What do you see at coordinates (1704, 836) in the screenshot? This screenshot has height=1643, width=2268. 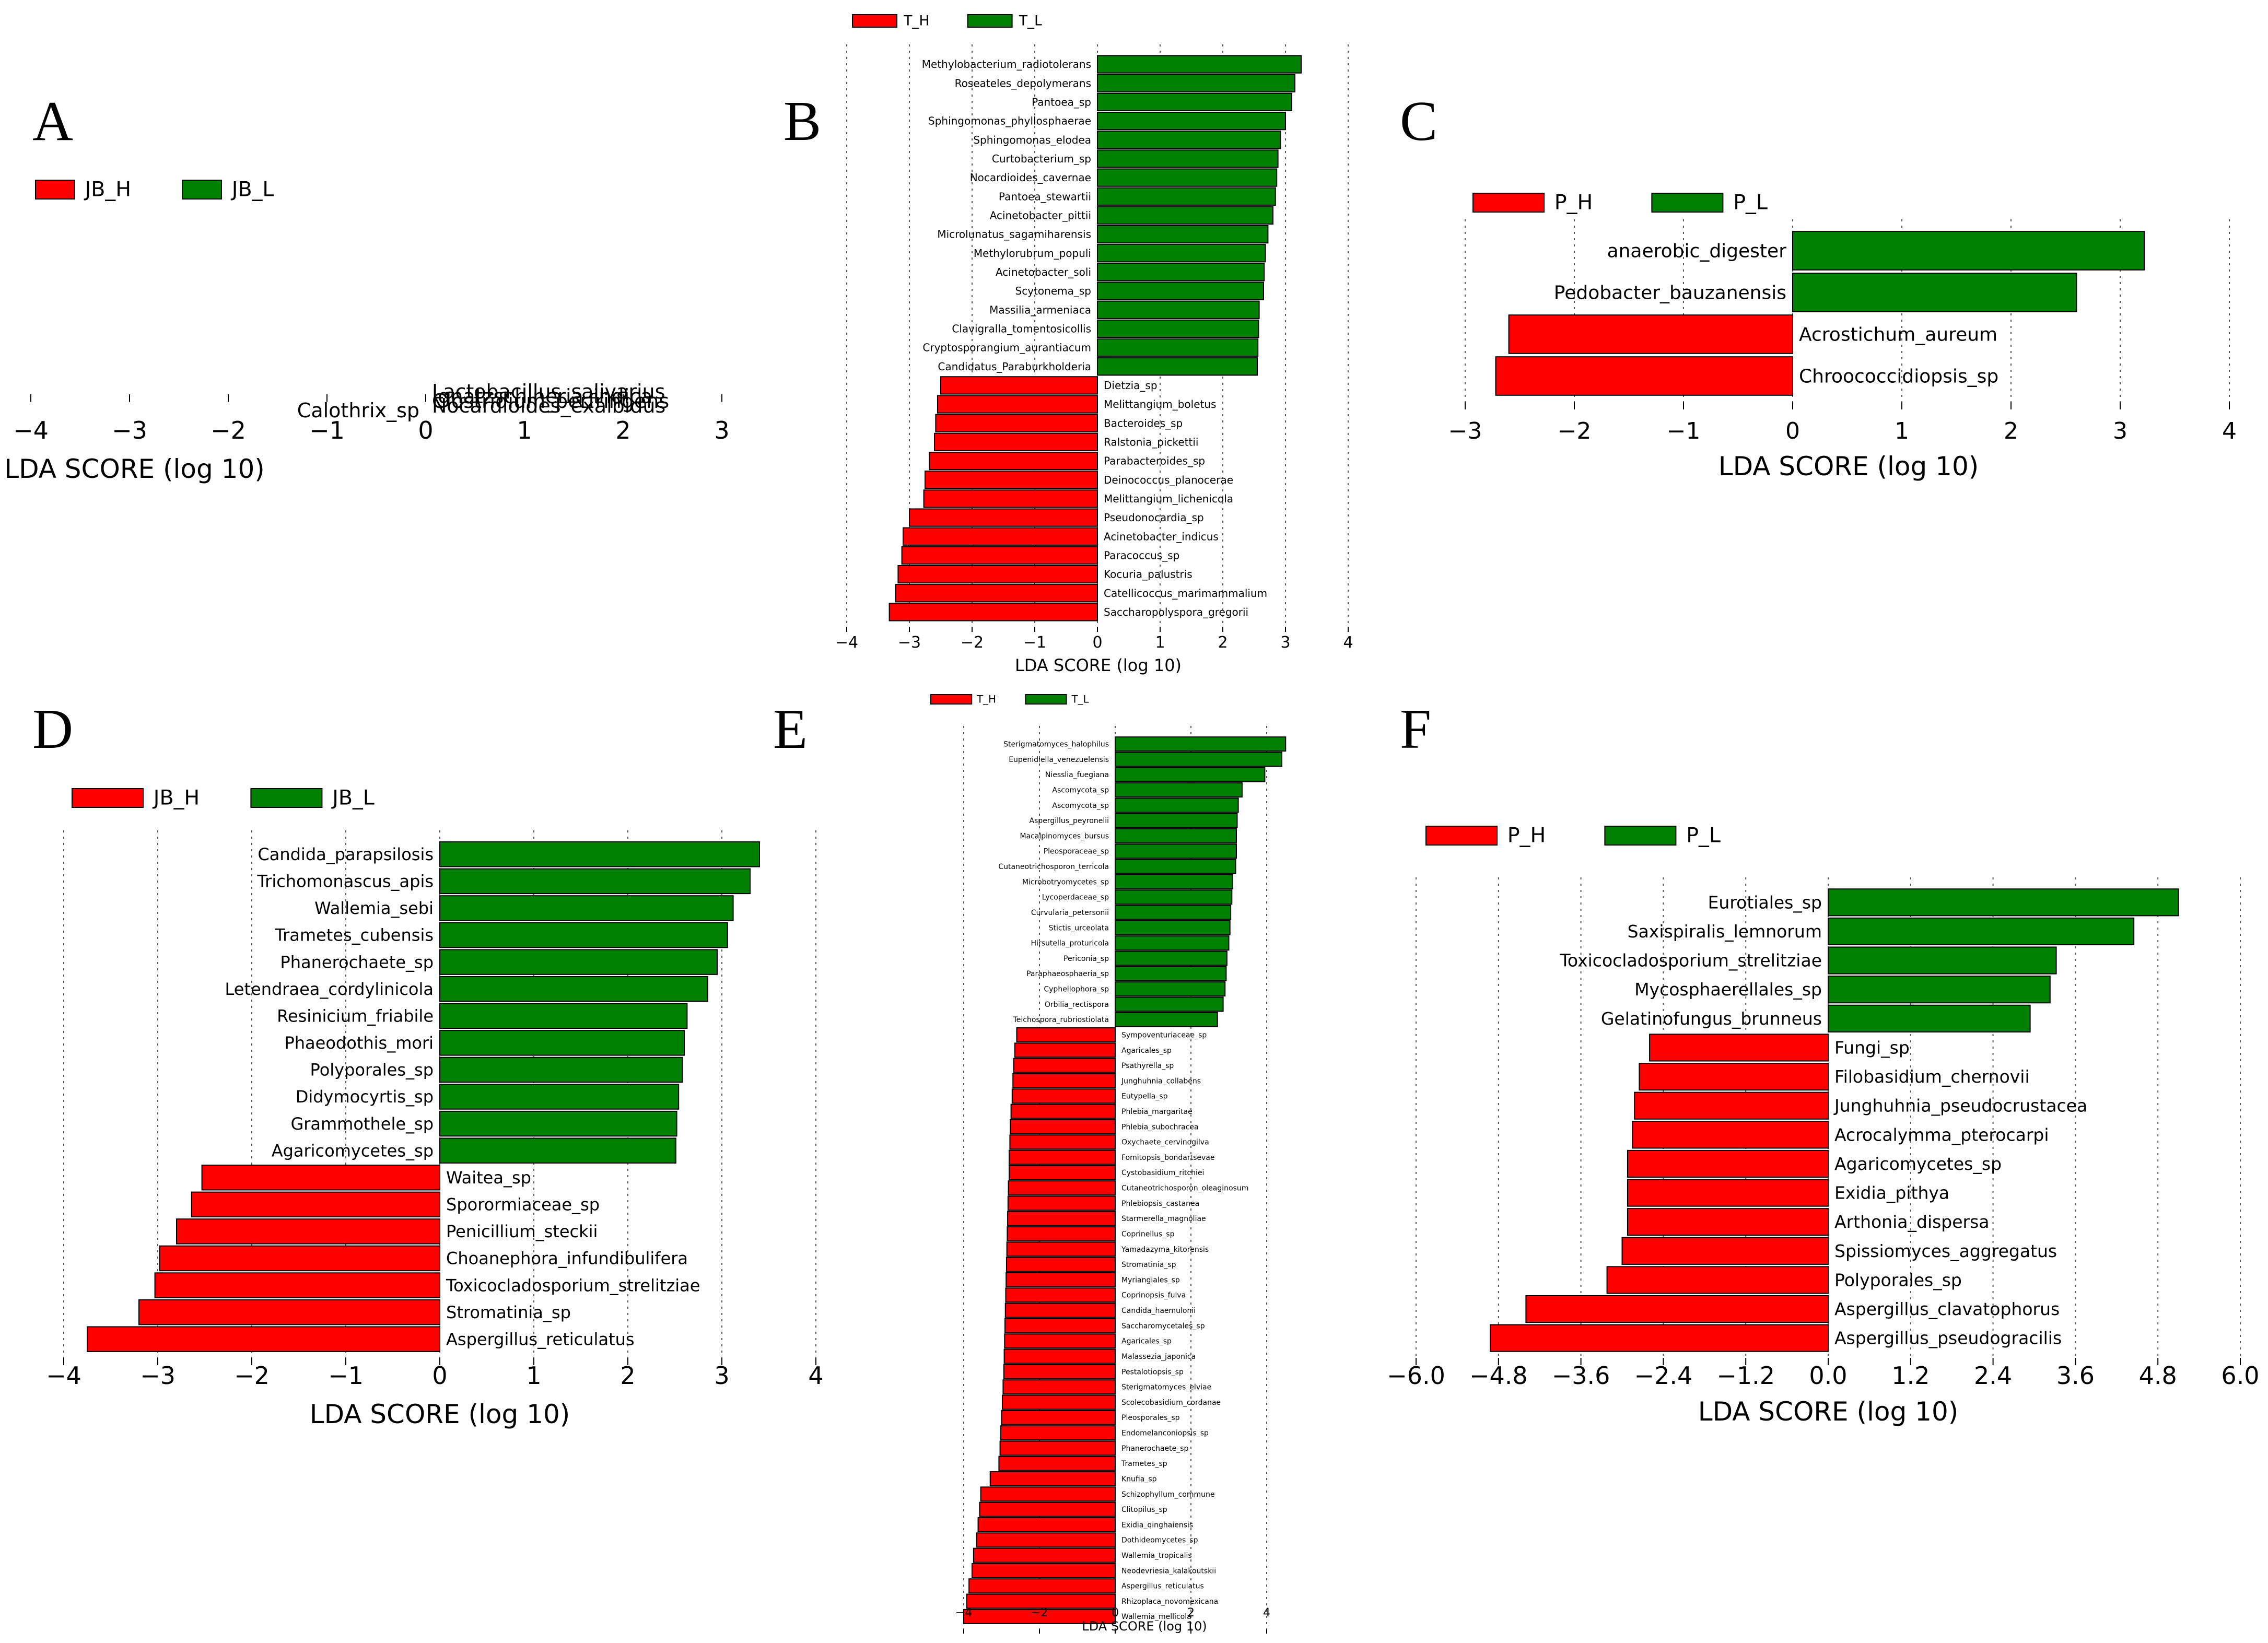 I see `legend-label-low: P_L` at bounding box center [1704, 836].